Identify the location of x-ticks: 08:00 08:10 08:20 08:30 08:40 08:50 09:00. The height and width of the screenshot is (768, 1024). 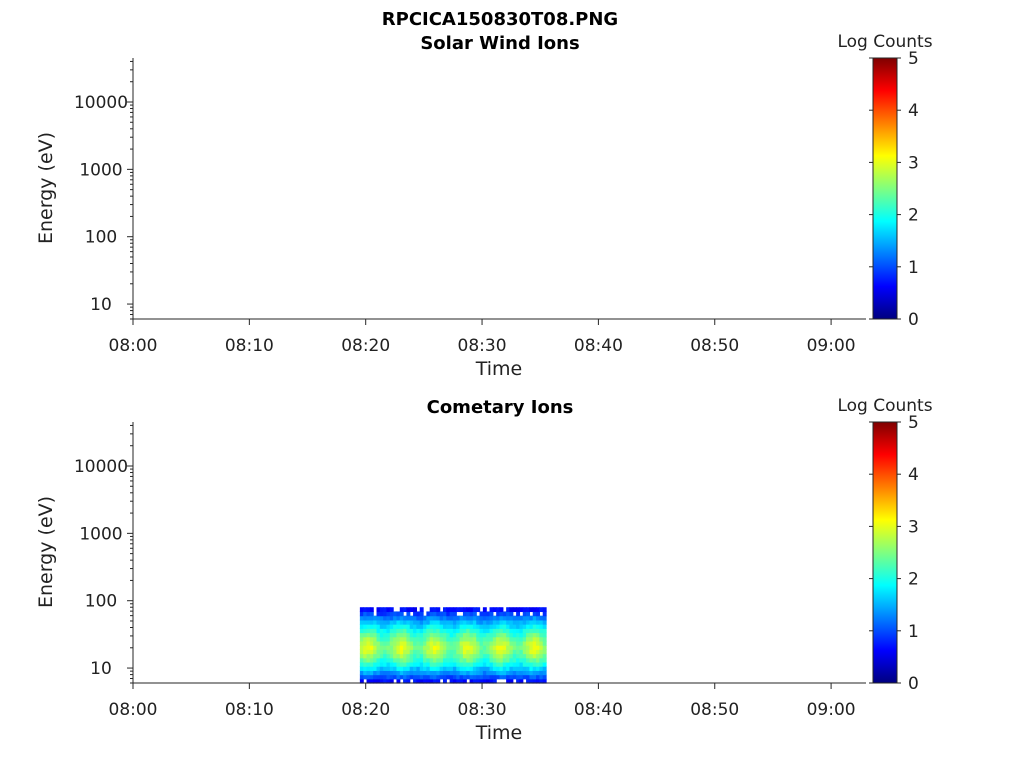
(482, 701).